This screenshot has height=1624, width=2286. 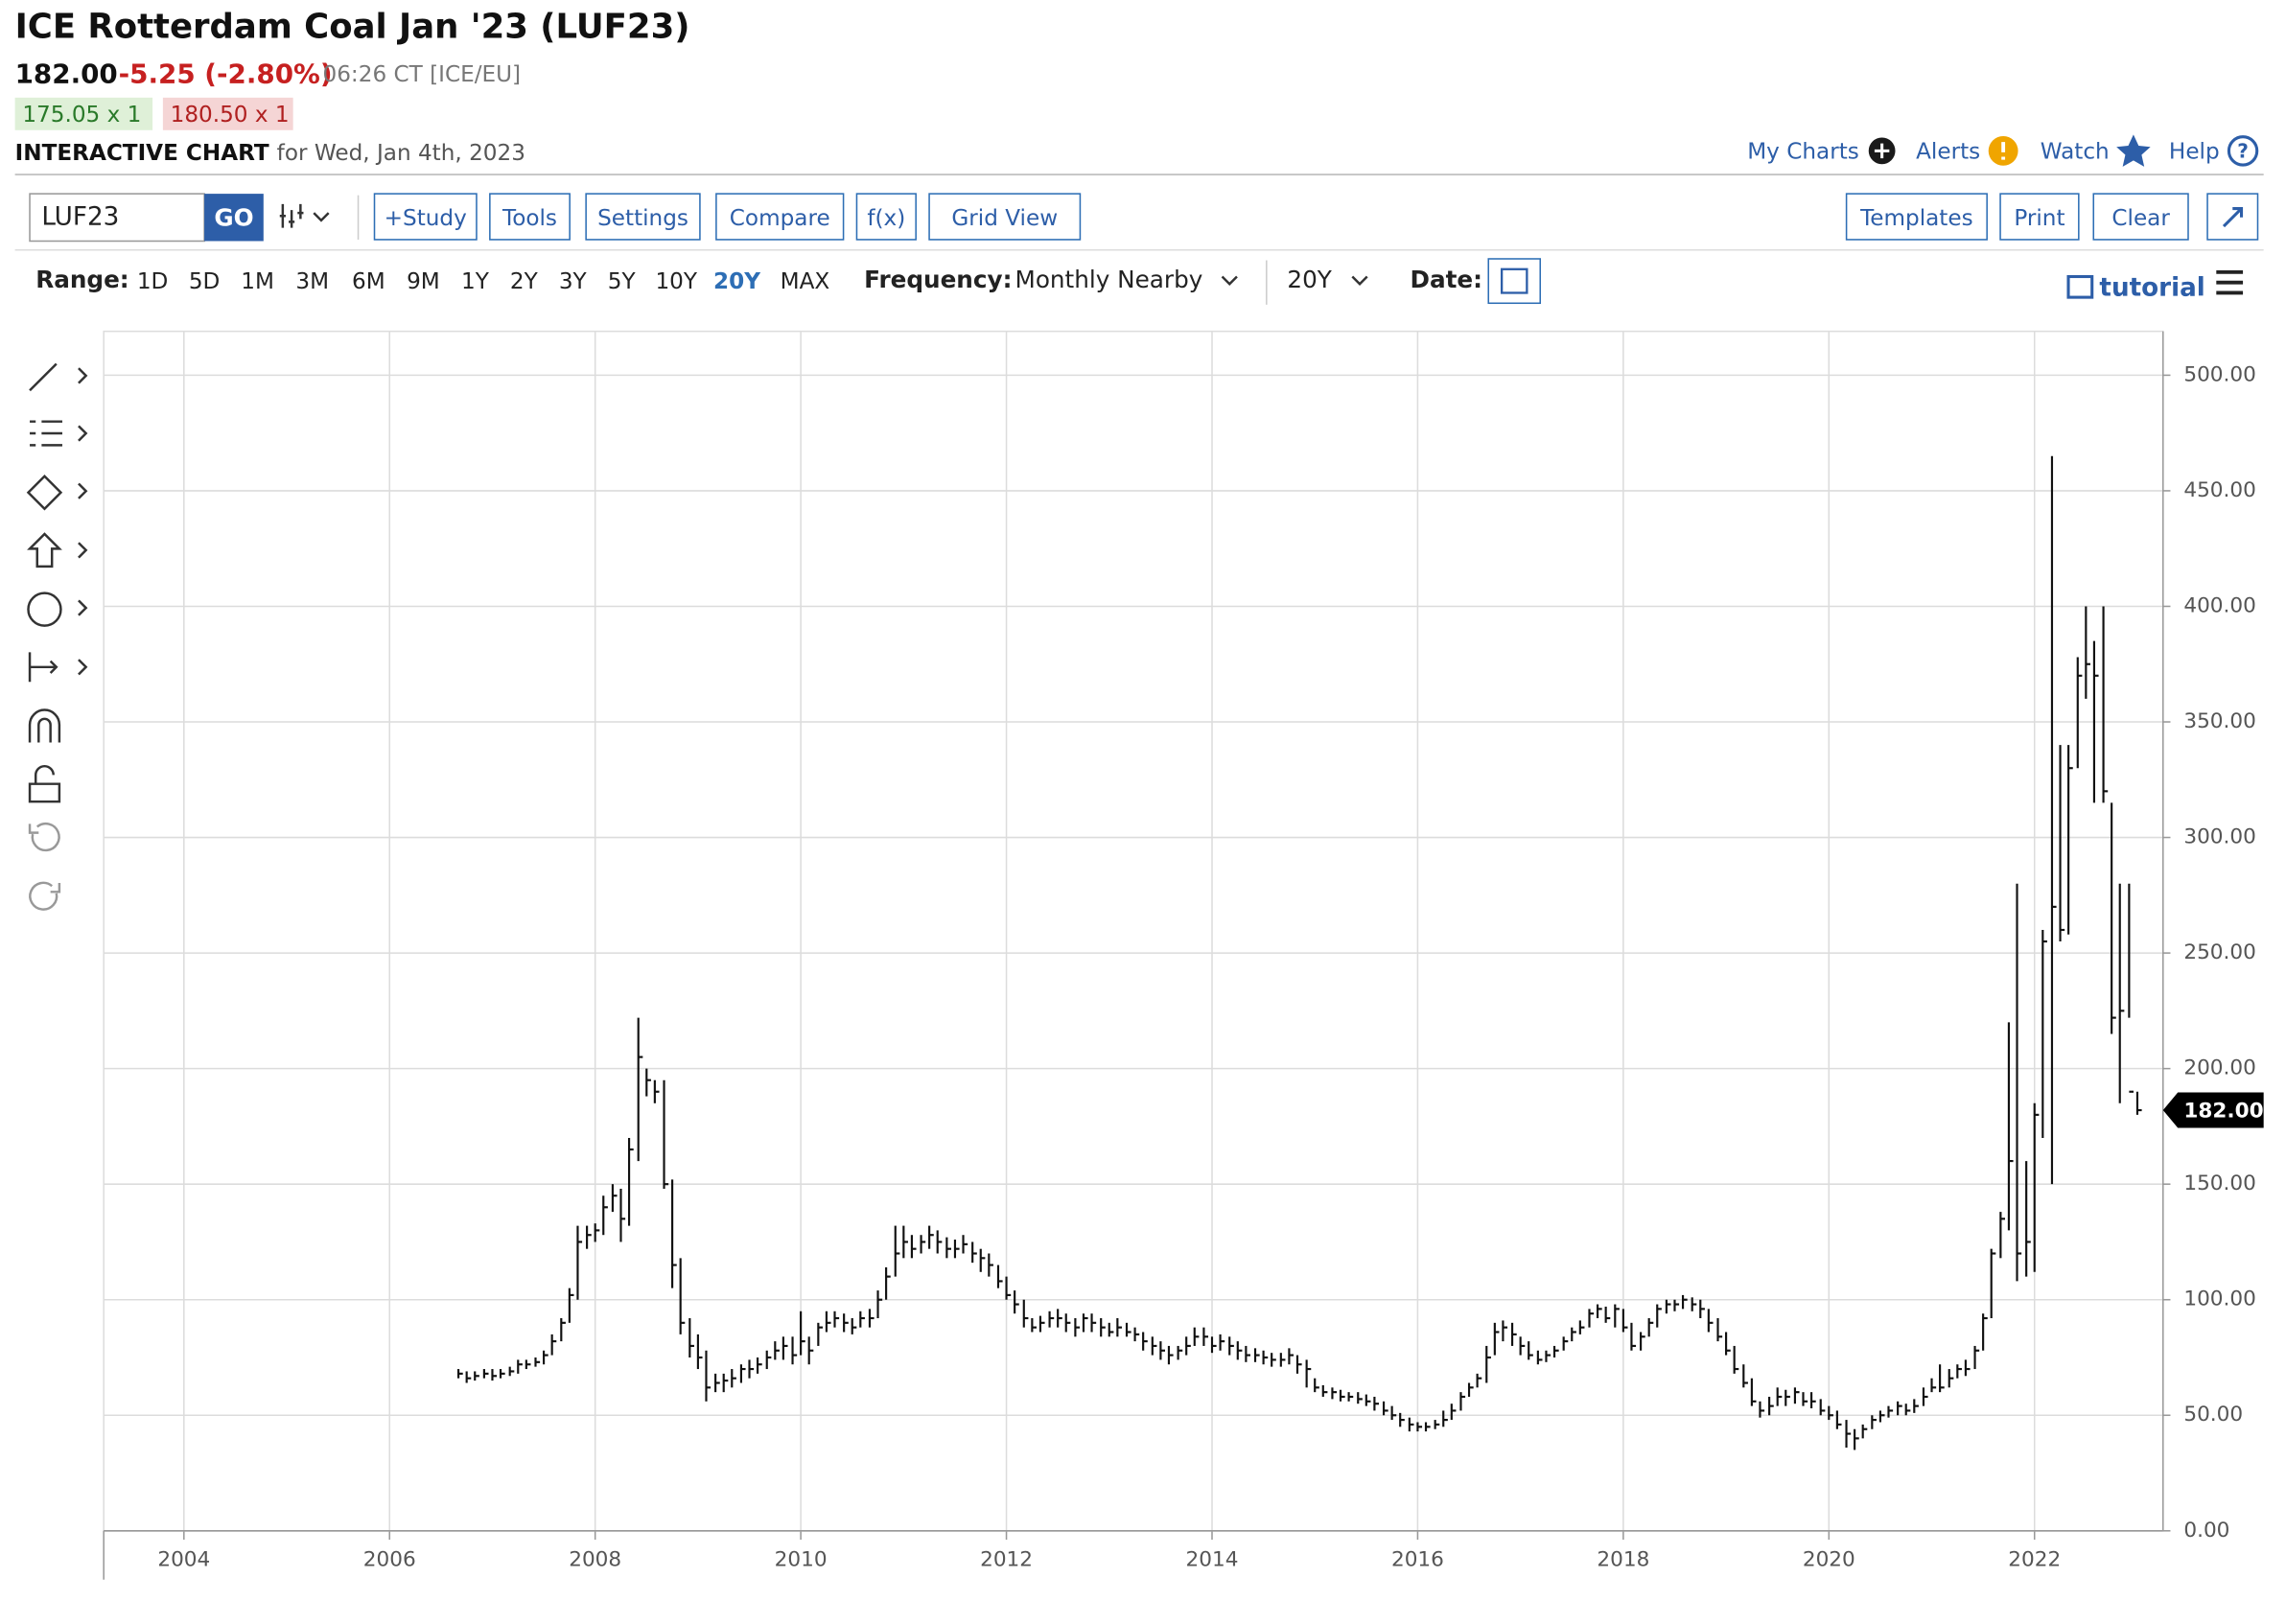 What do you see at coordinates (2075, 151) in the screenshot?
I see `watch-link: Watch` at bounding box center [2075, 151].